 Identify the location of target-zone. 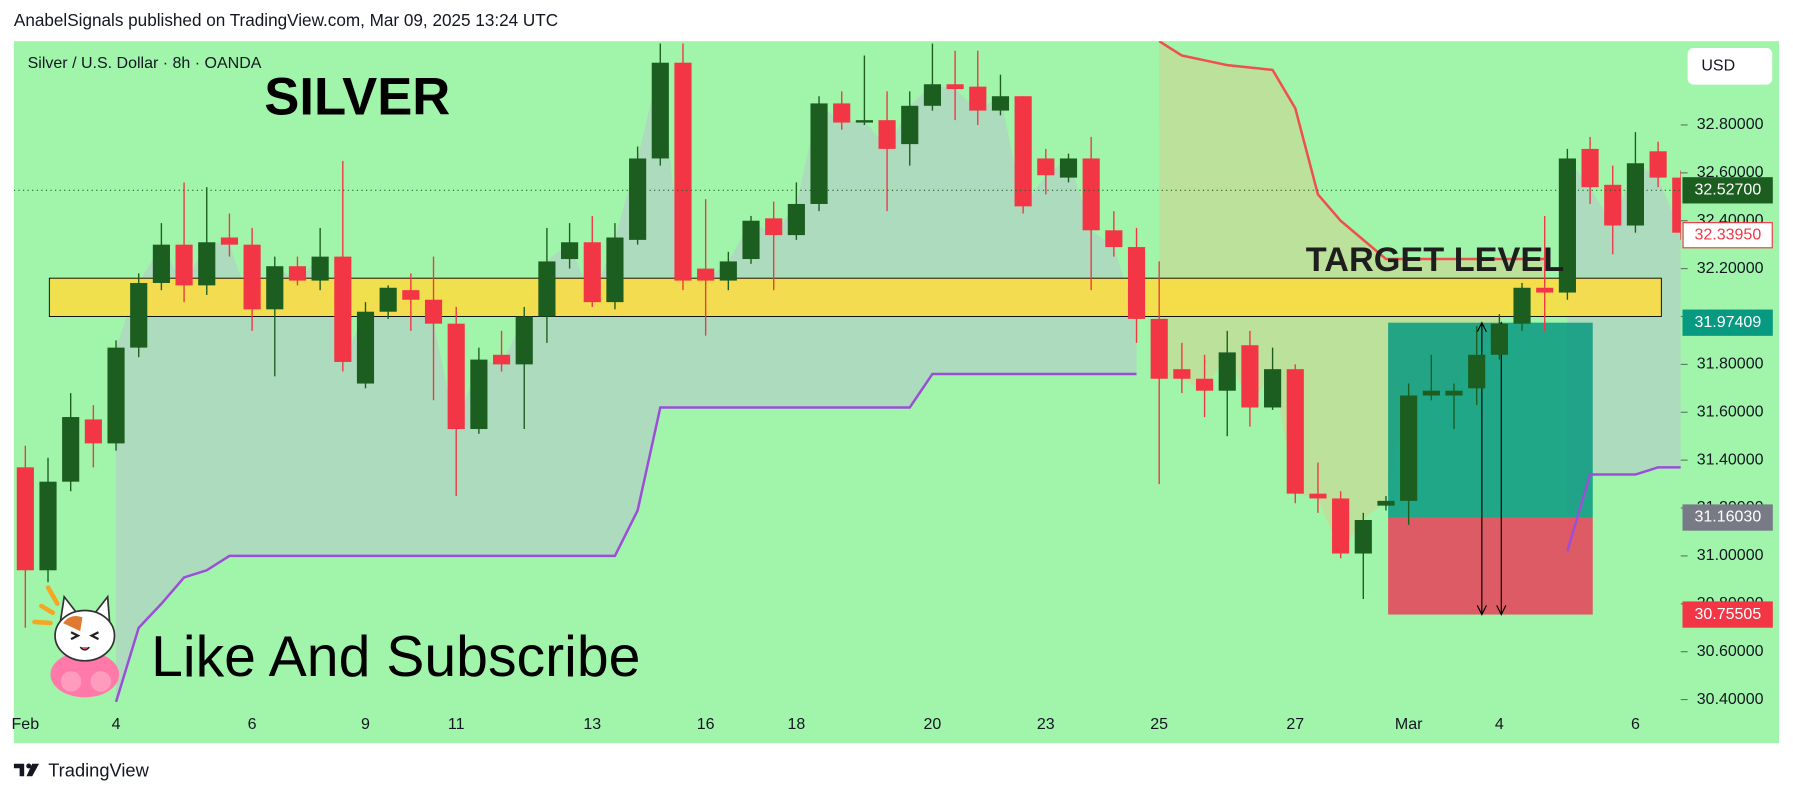
(855, 297).